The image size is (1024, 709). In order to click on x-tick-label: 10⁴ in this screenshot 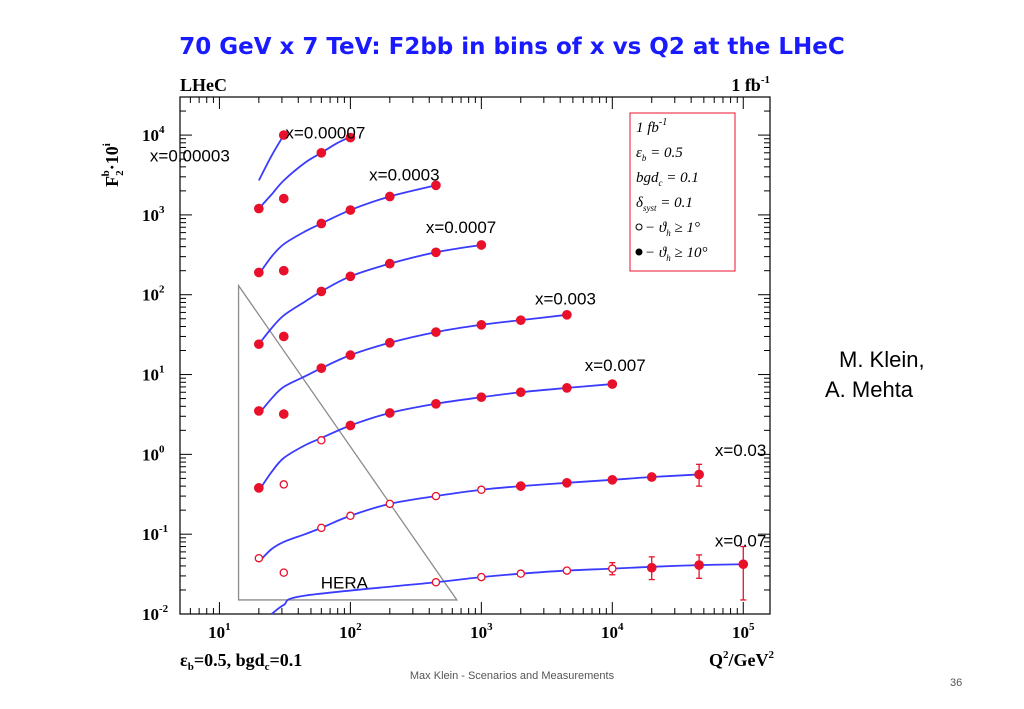, I will do `click(612, 631)`.